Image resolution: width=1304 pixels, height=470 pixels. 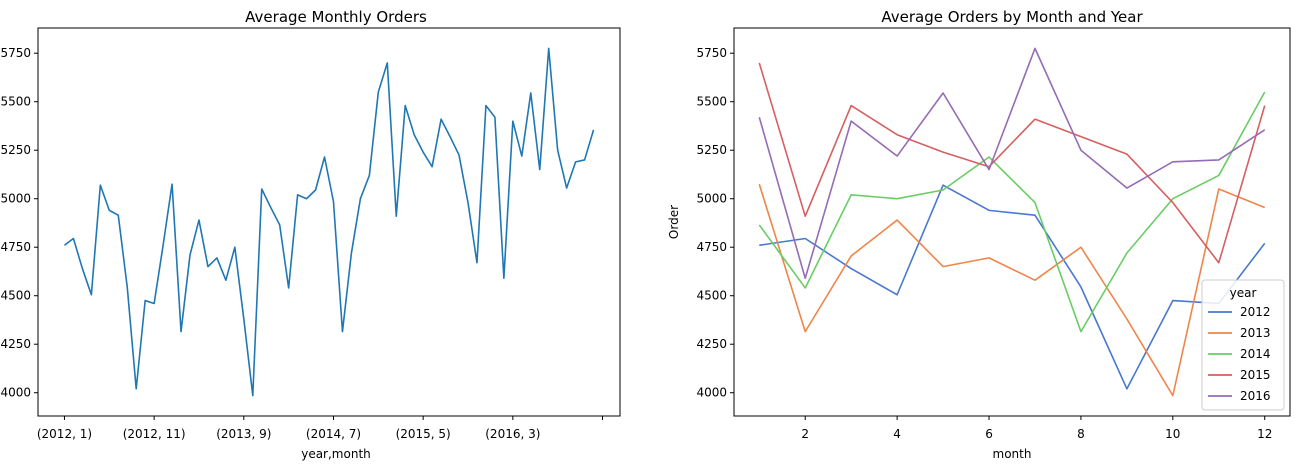 I want to click on x-tick-label: 6, so click(x=989, y=434).